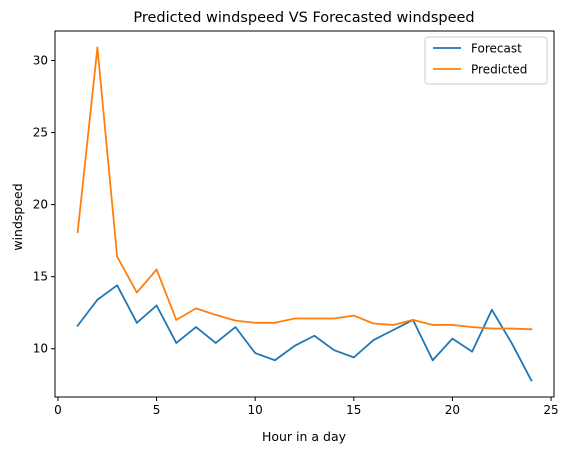 The width and height of the screenshot is (568, 453). I want to click on x-tick-label: 20, so click(452, 410).